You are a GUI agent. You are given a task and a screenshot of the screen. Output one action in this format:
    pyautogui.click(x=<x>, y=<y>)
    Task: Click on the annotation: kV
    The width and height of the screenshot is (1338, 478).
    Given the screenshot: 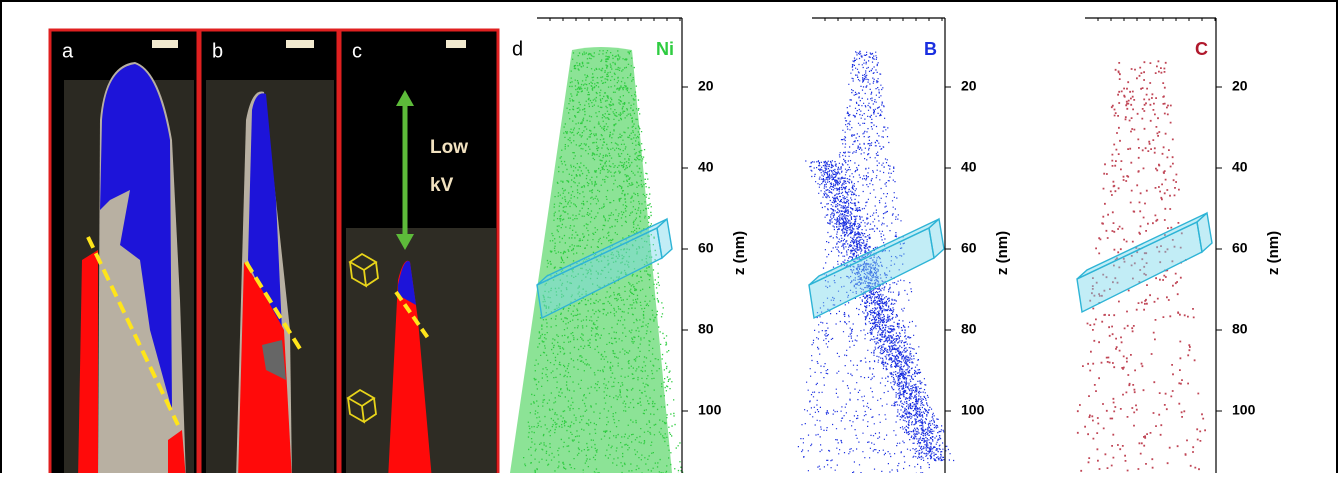 What is the action you would take?
    pyautogui.click(x=442, y=185)
    